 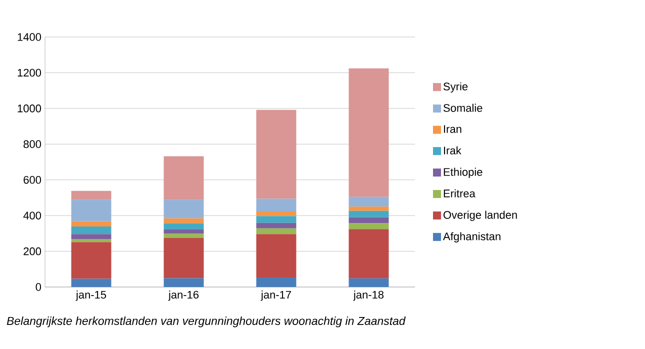 What do you see at coordinates (91, 295) in the screenshot?
I see `x-tick-label: jan-15` at bounding box center [91, 295].